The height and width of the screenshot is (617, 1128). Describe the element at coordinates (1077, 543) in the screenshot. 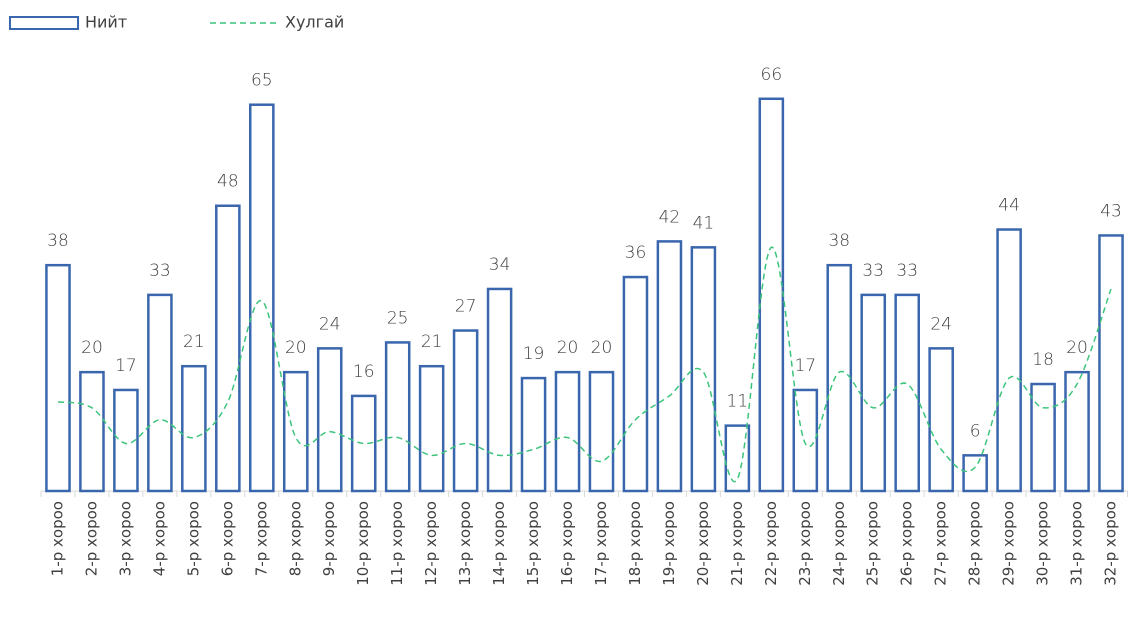

I see `x-tick-label: 31-р хороо` at that location.